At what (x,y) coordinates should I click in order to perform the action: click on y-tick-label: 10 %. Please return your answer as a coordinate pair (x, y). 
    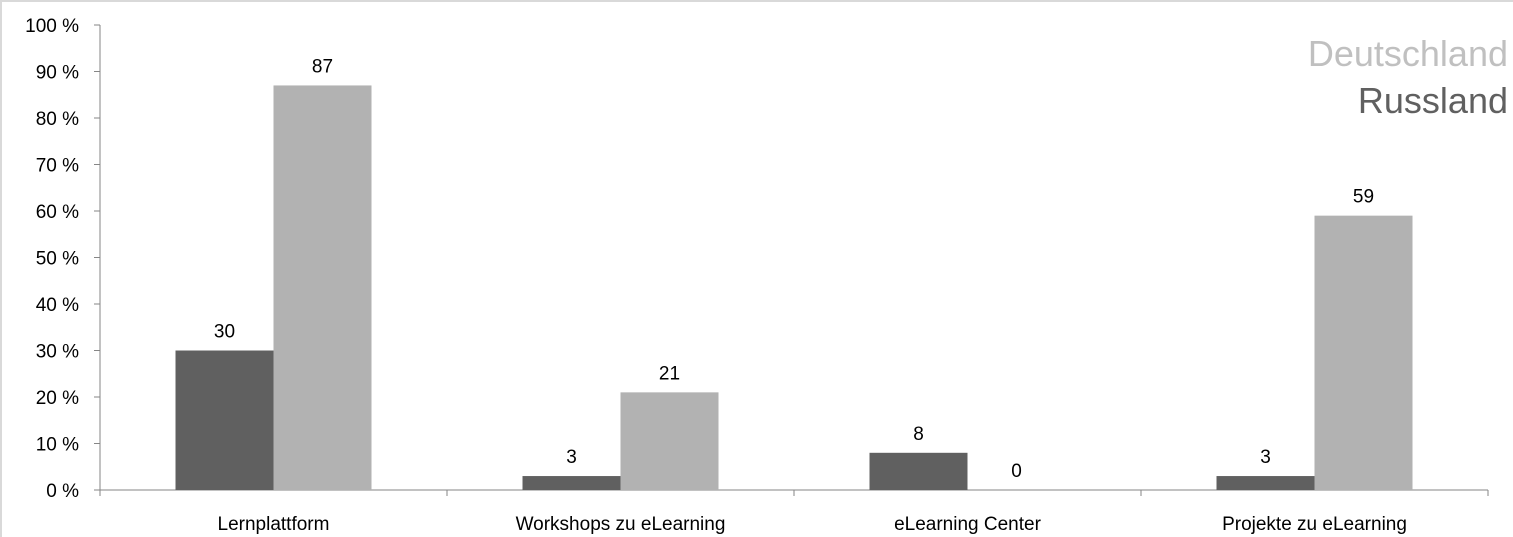
    Looking at the image, I should click on (57, 445).